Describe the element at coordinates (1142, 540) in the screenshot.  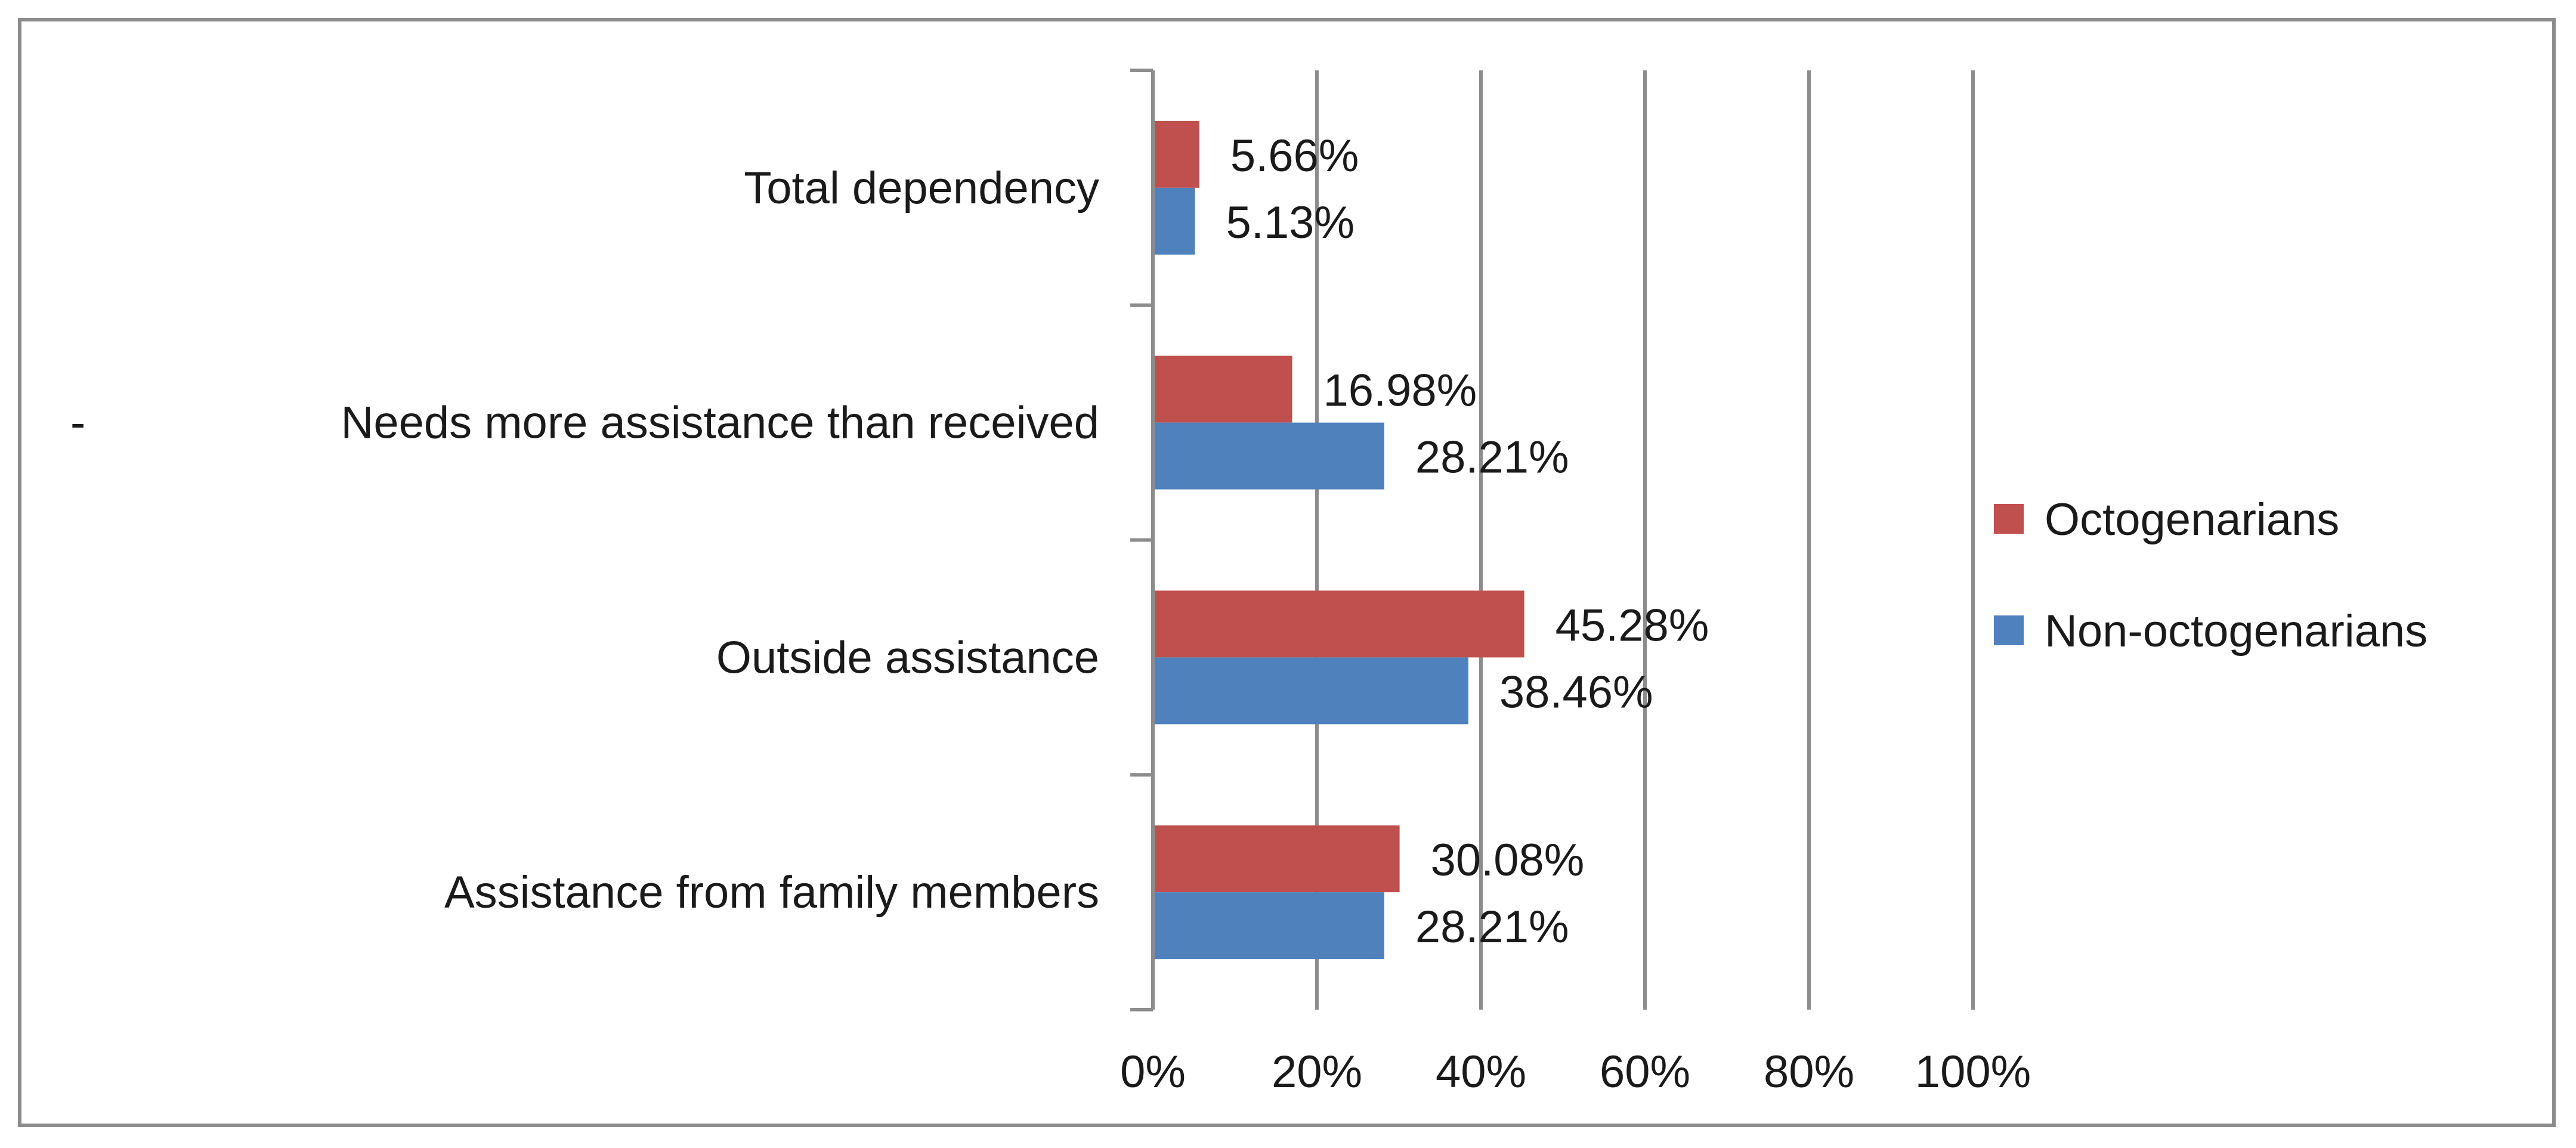
I see `axes` at that location.